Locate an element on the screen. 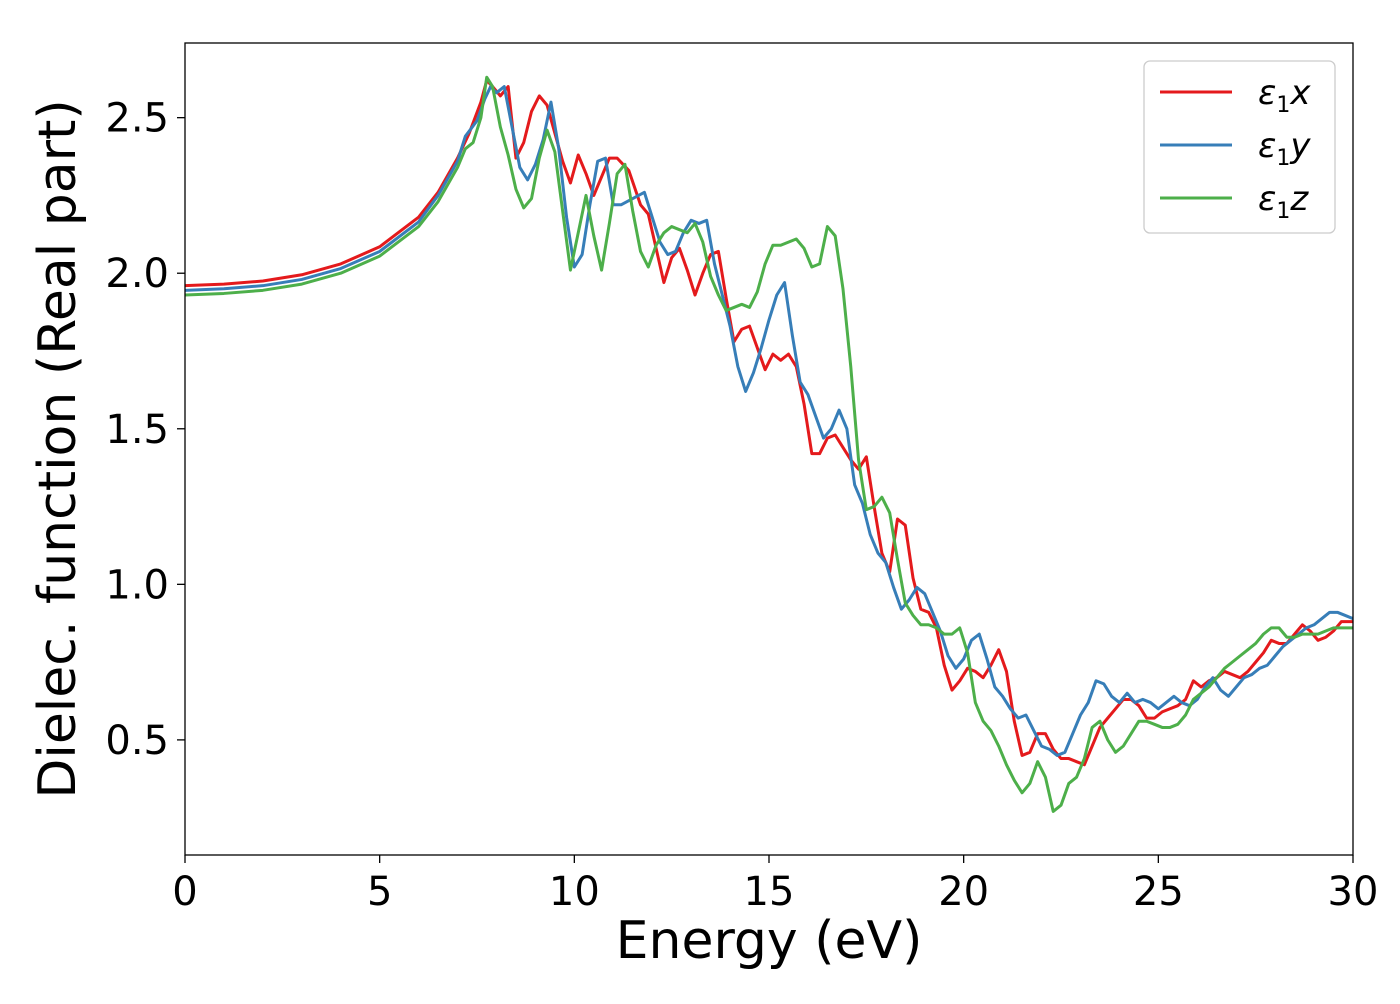 Image resolution: width=1400 pixels, height=1004 pixels. y-axis: 0.5 1.0 1.5 2.0 2.5 is located at coordinates (145, 430).